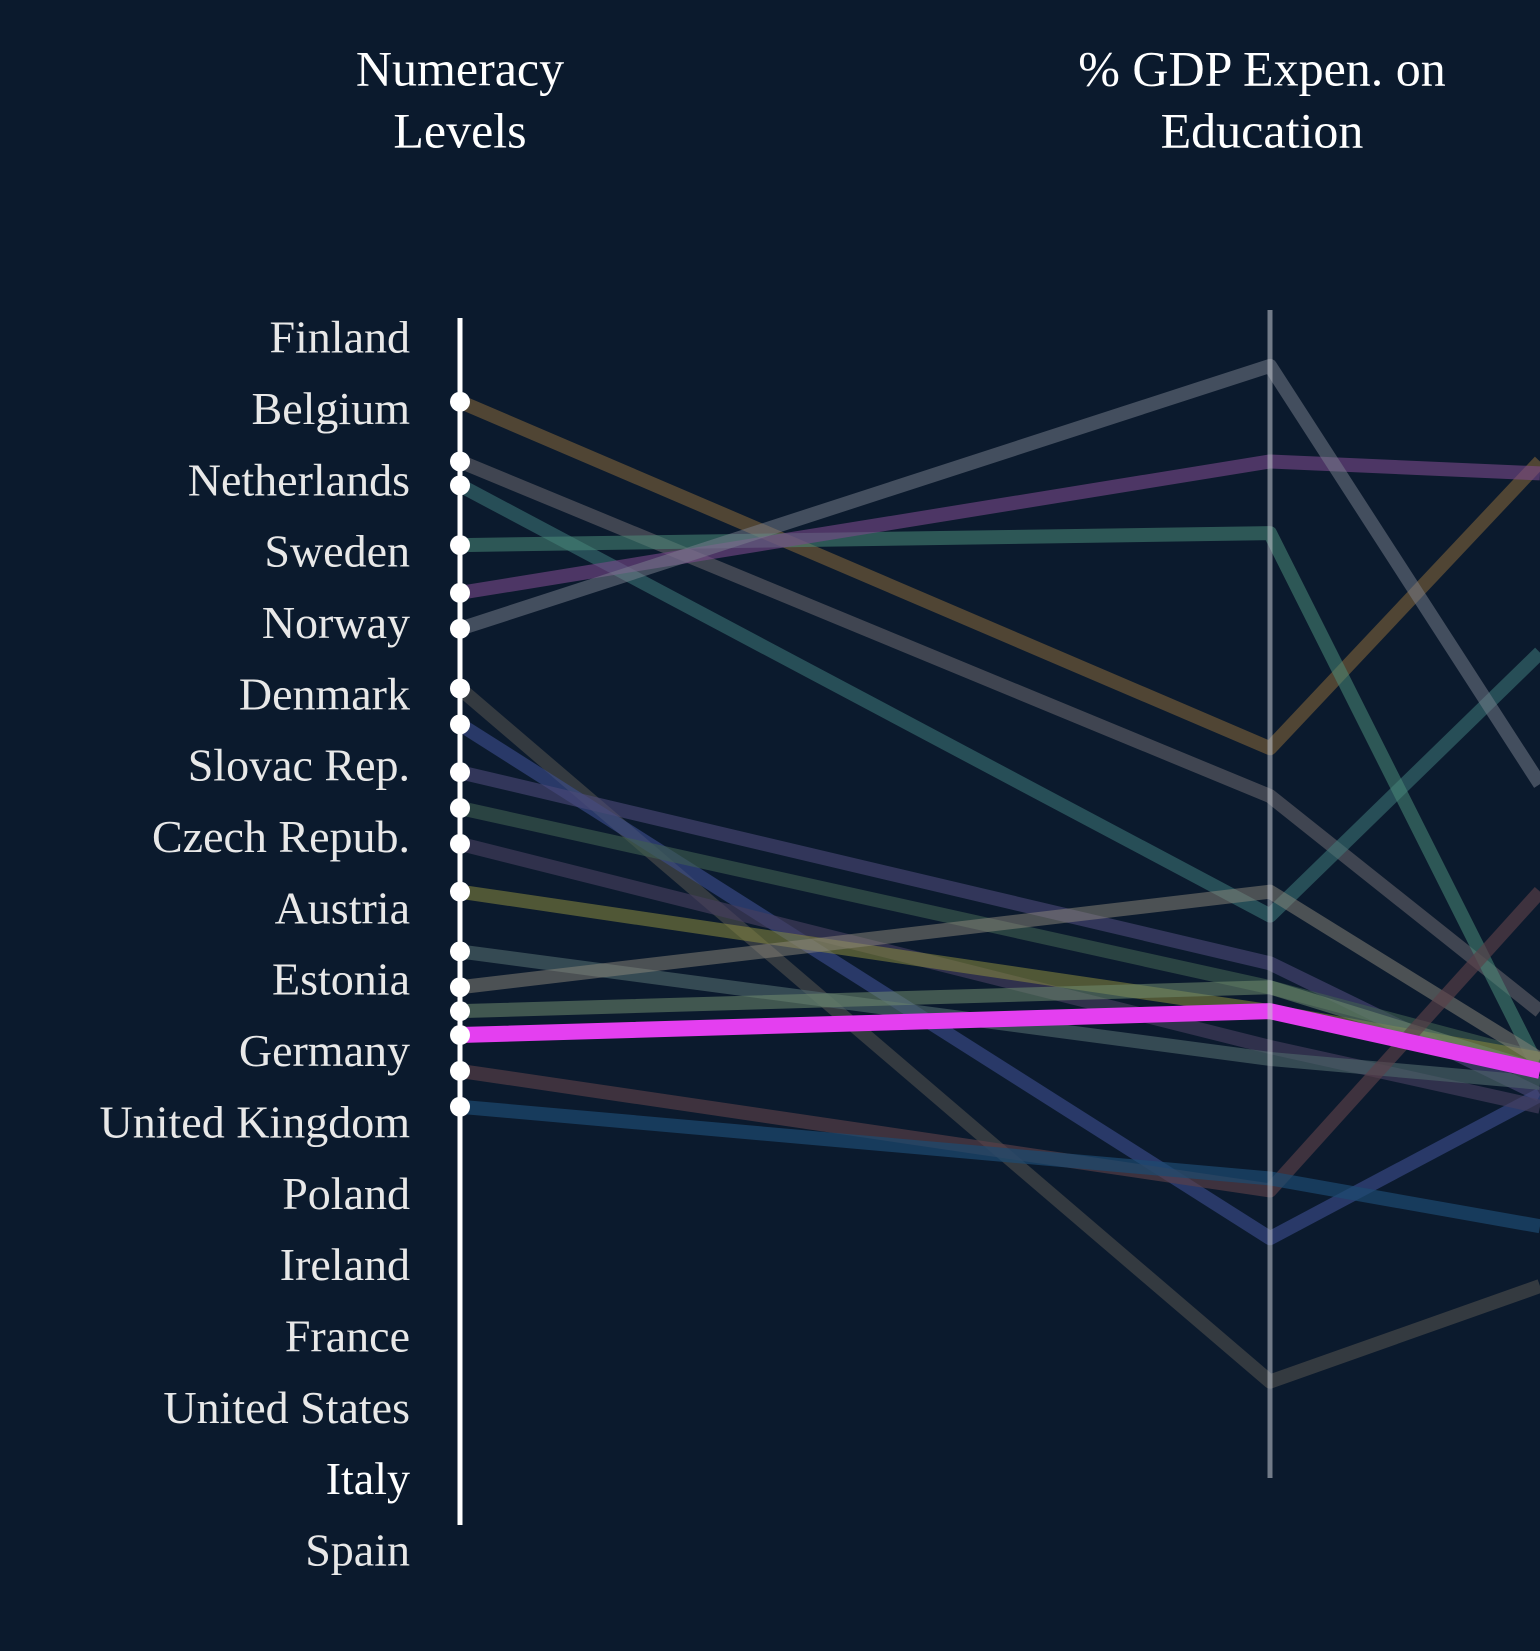 The width and height of the screenshot is (1540, 1651). What do you see at coordinates (368, 1478) in the screenshot?
I see `country-label-italy: Italy` at bounding box center [368, 1478].